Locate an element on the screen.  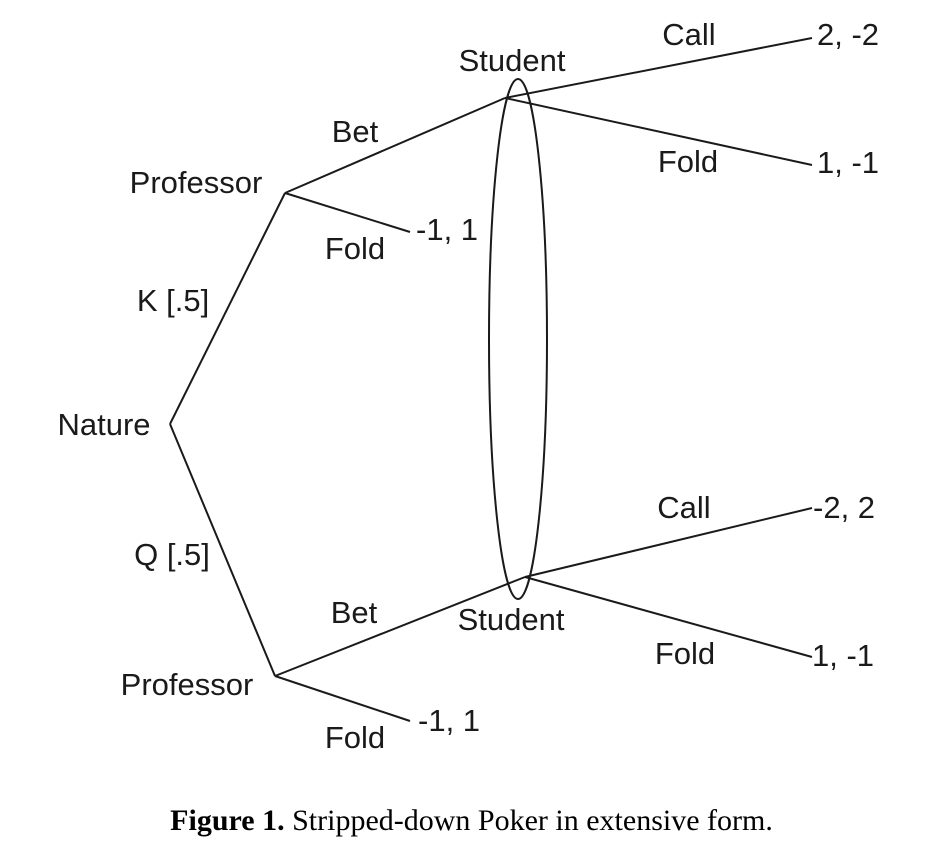
node-label-student-bottom: Student is located at coordinates (511, 619).